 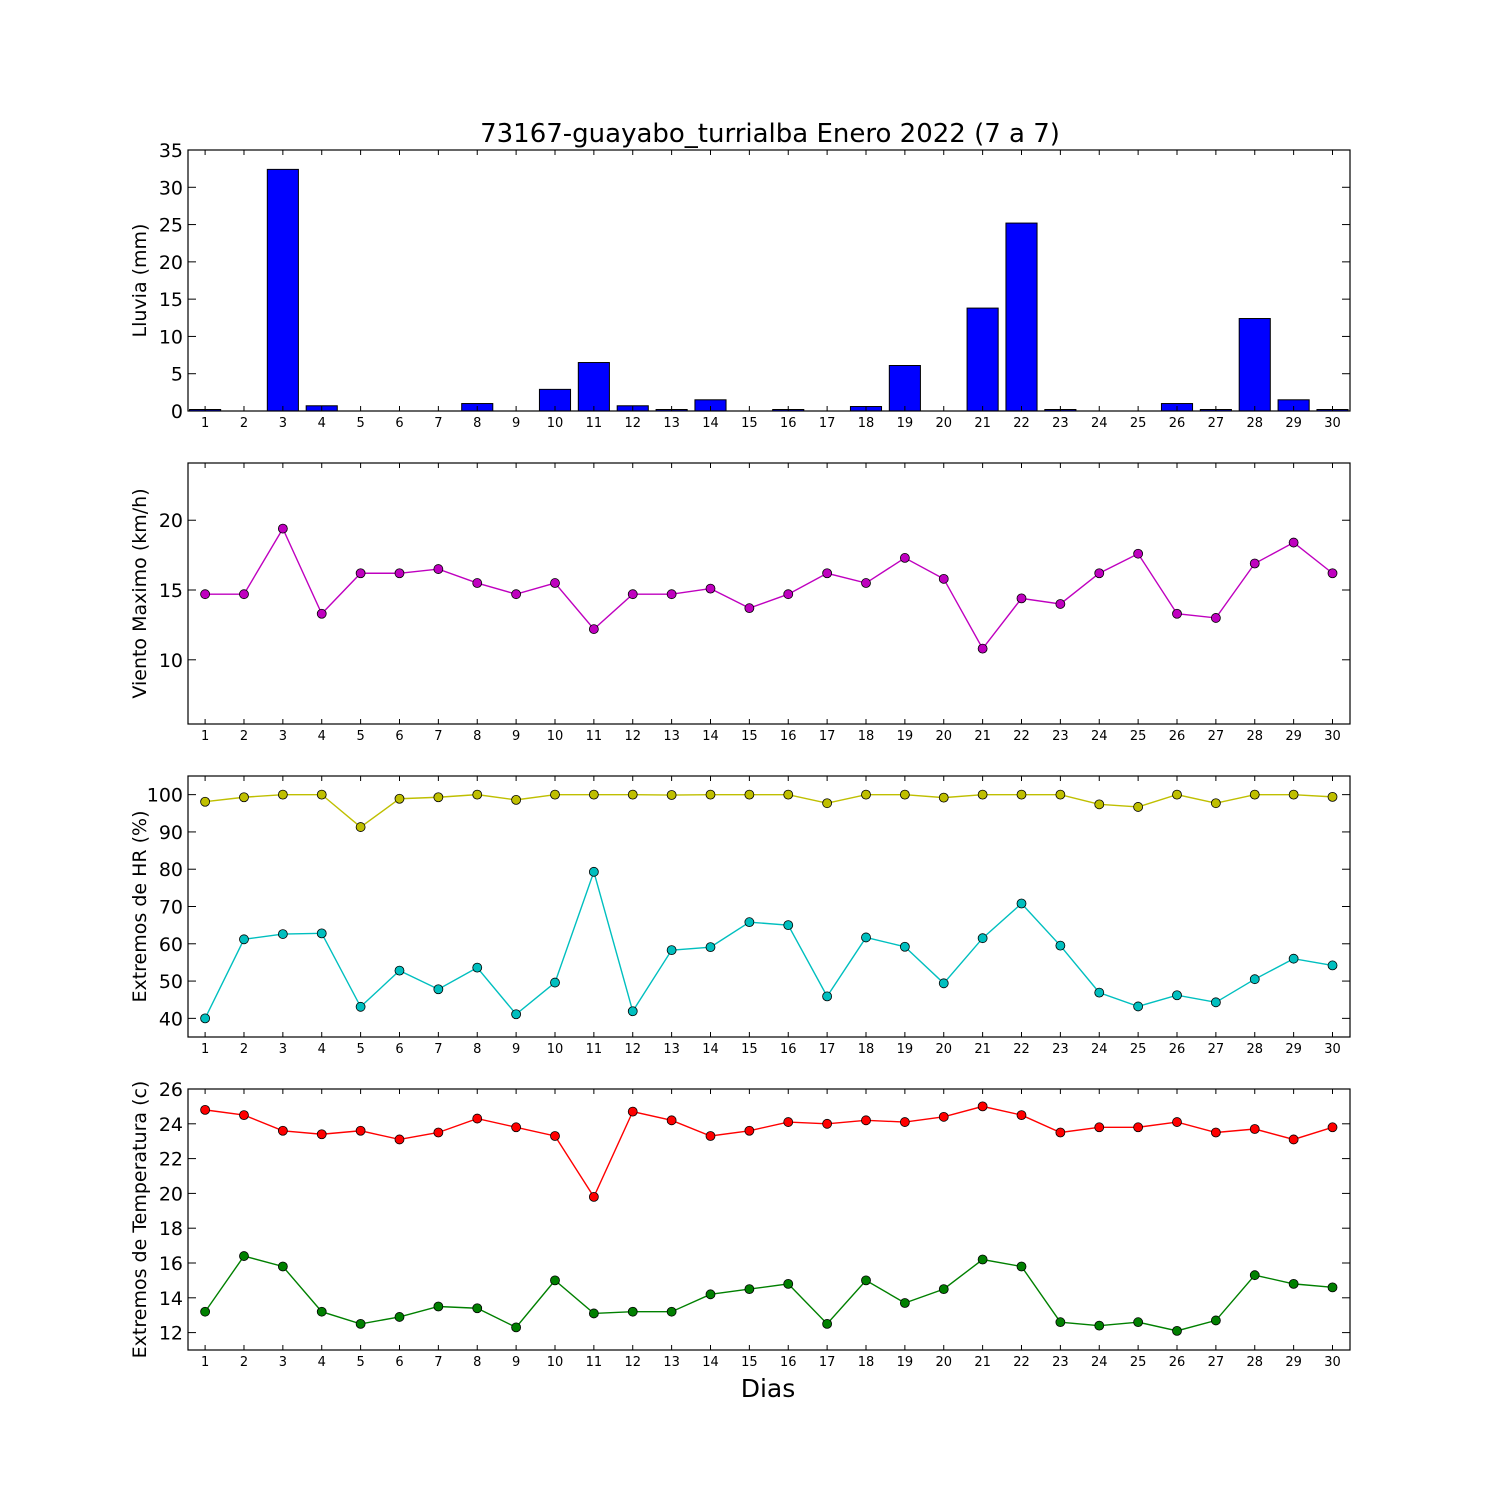 I want to click on y-tick-label: 80, so click(x=171, y=870).